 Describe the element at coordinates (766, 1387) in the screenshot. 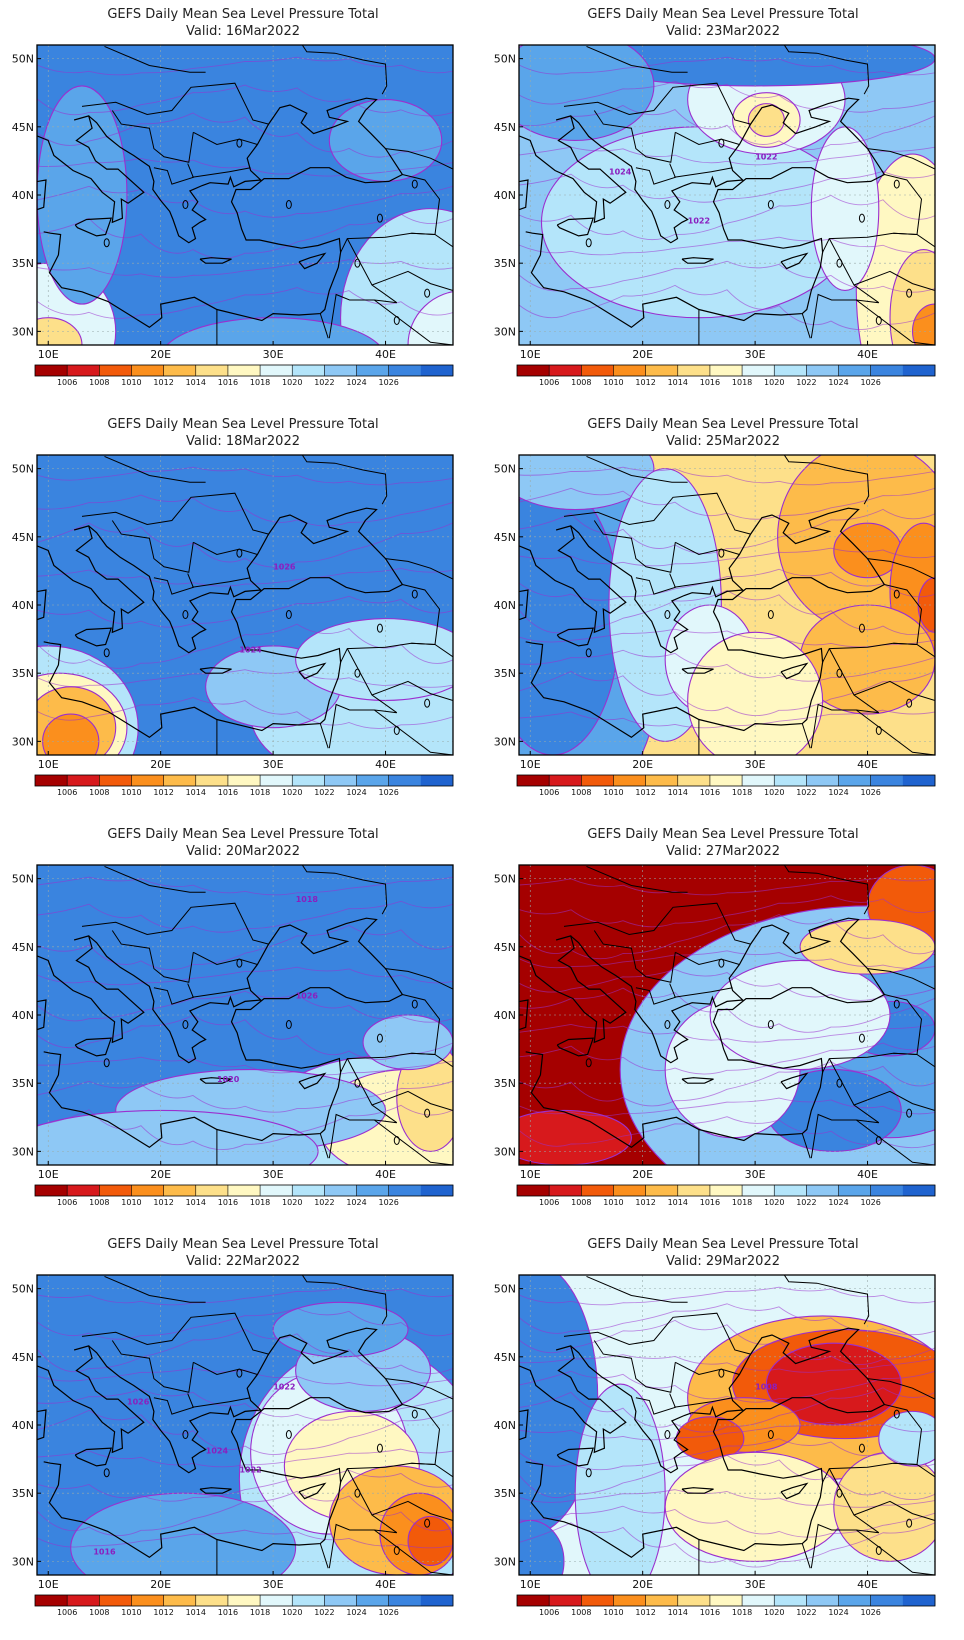

I see `isobar-label: 1008` at that location.